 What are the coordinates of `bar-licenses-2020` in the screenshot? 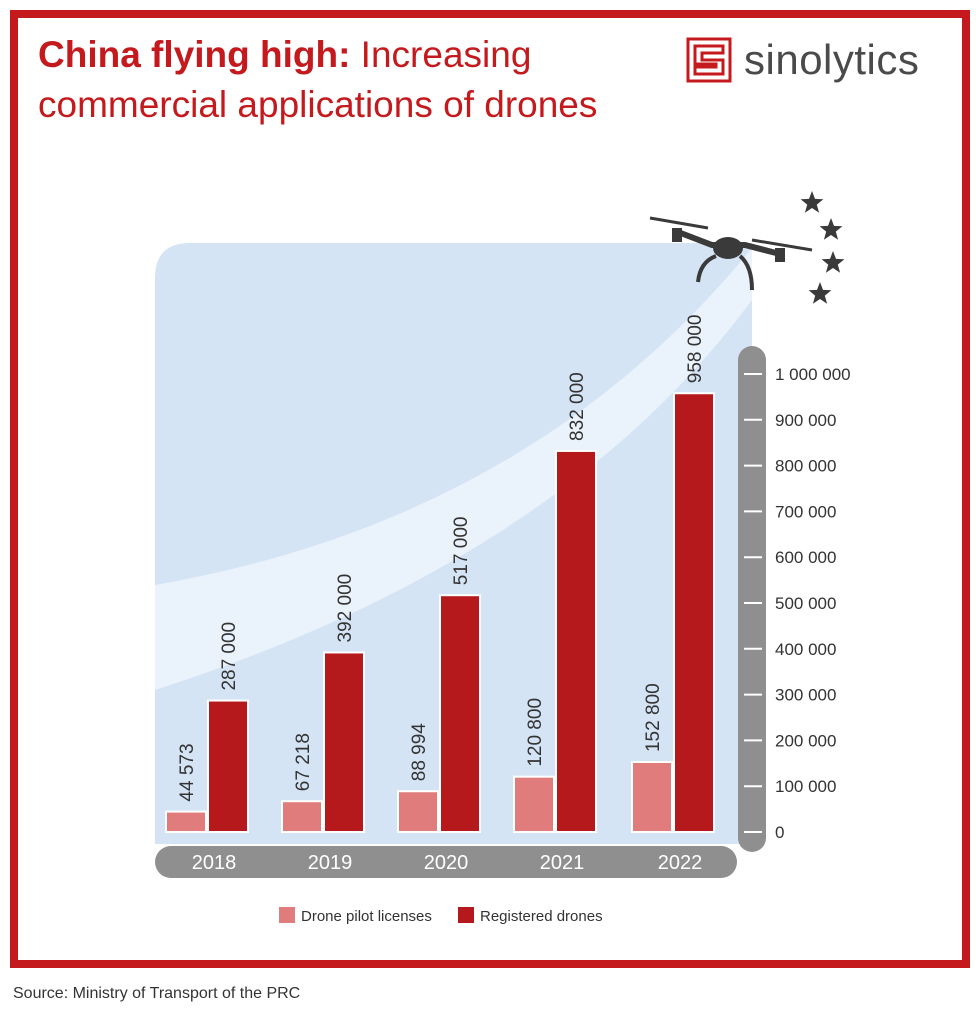 It's located at (418, 811).